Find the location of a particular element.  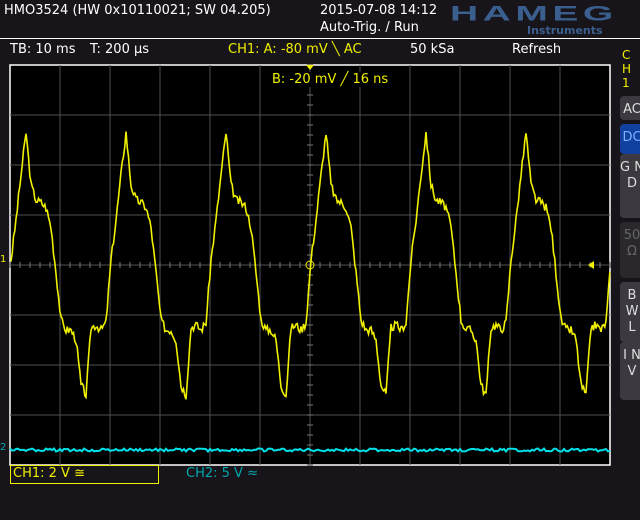

coupling-button-4: B W L is located at coordinates (630, 312).